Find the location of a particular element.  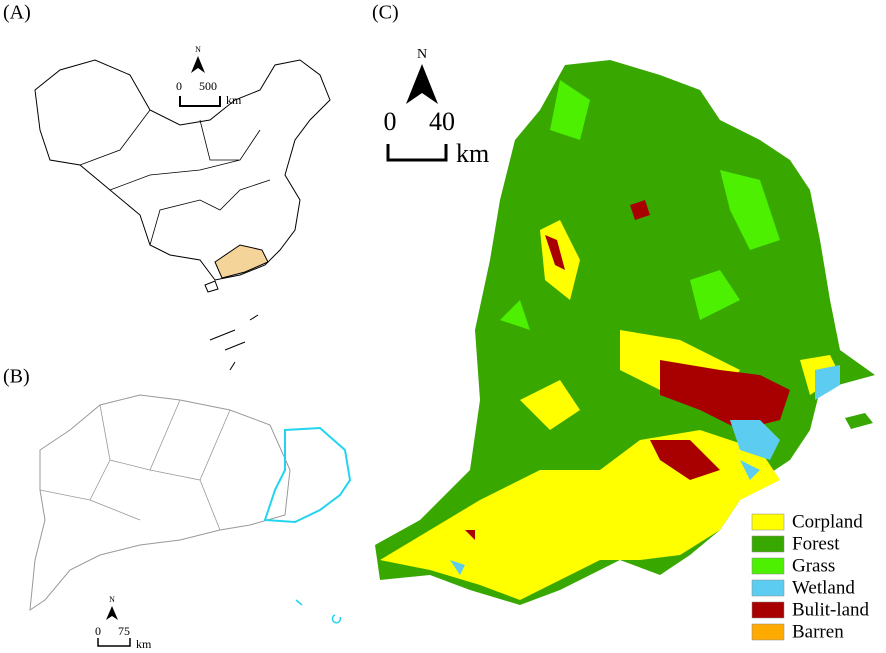

forest-island is located at coordinates (859, 421).